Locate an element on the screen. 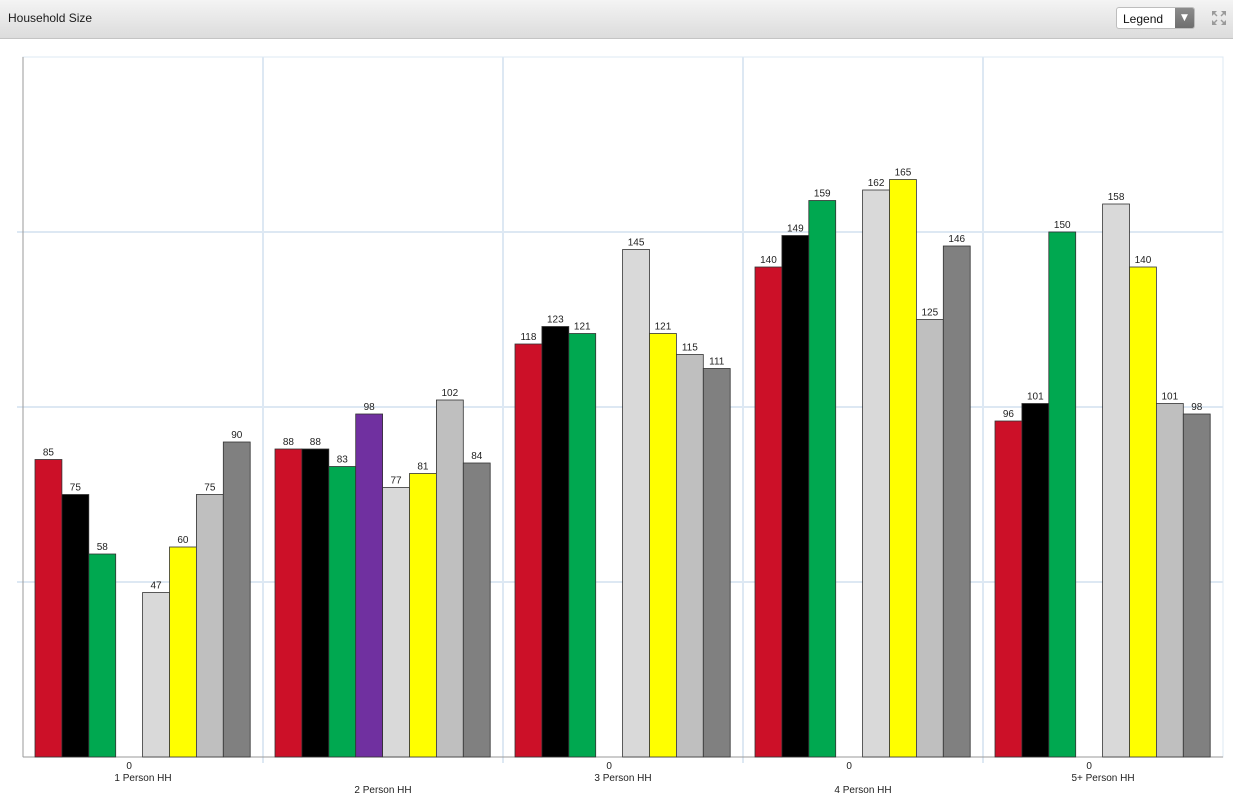 This screenshot has height=800, width=1233. data-label: 146 is located at coordinates (956, 239).